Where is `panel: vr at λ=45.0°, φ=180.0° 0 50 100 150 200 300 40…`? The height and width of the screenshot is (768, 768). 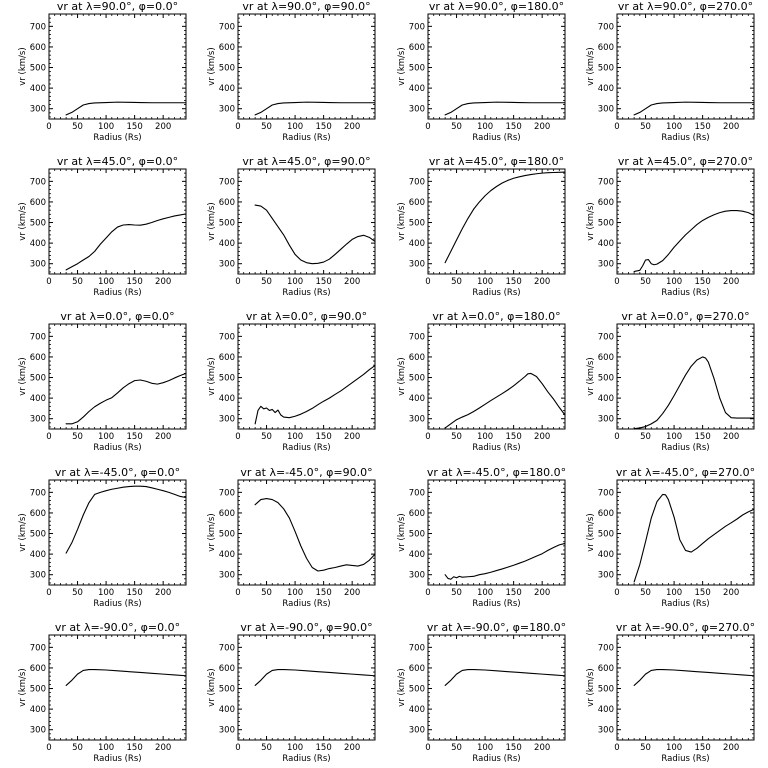
panel: vr at λ=45.0°, φ=180.0° 0 50 100 150 200 300 40… is located at coordinates (481, 226).